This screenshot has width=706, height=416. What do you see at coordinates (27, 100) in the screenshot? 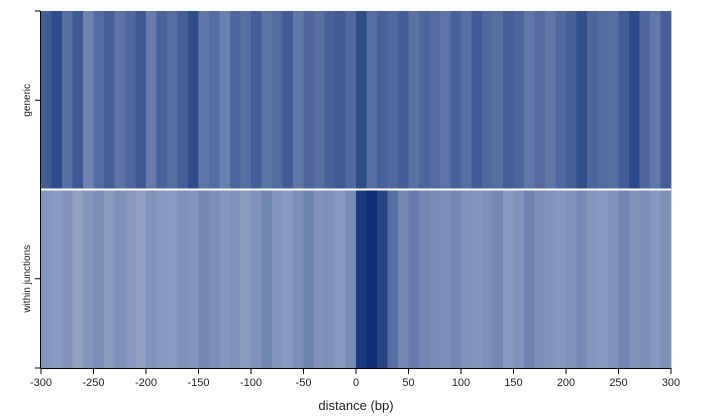
I see `row-label: generic` at bounding box center [27, 100].